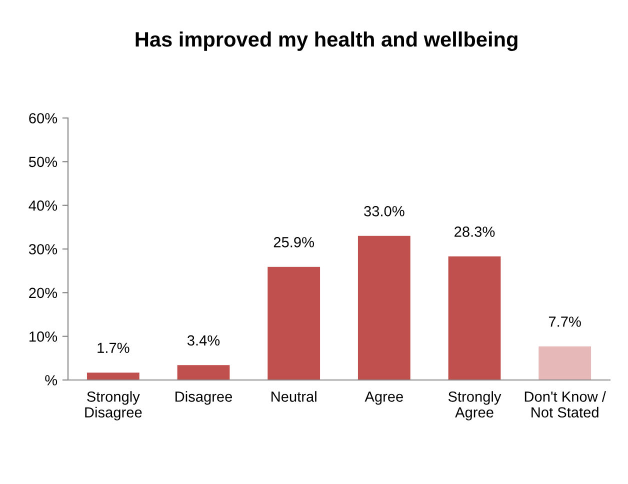  I want to click on data-label: 33.0%, so click(384, 211).